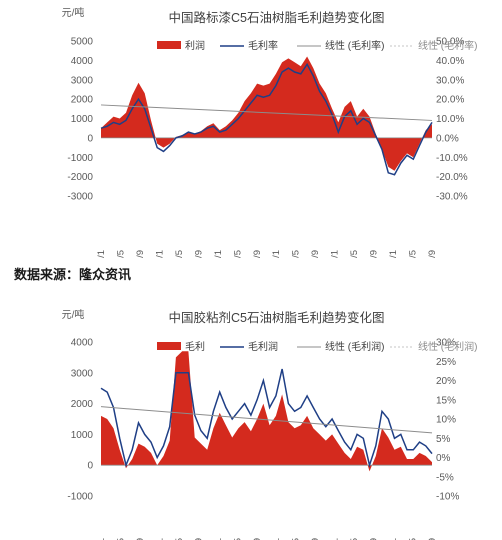  Describe the element at coordinates (354, 45) in the screenshot. I see `legend-label-trend: 线性 (毛利率)` at that location.